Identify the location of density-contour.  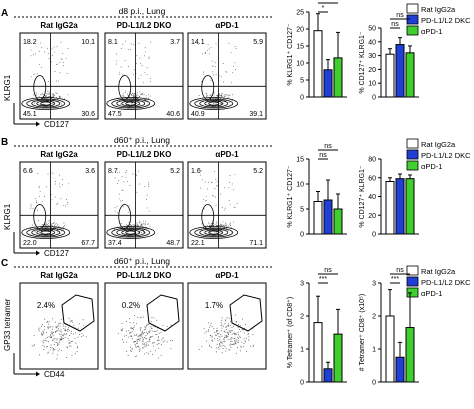
(46, 232).